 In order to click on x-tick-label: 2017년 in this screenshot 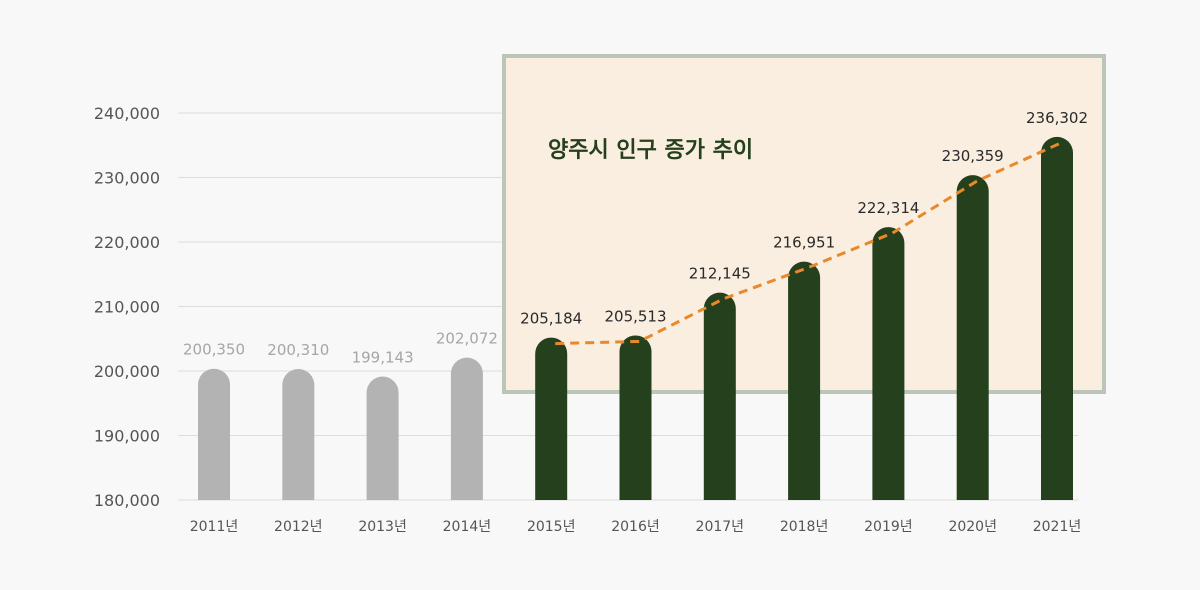, I will do `click(720, 527)`.